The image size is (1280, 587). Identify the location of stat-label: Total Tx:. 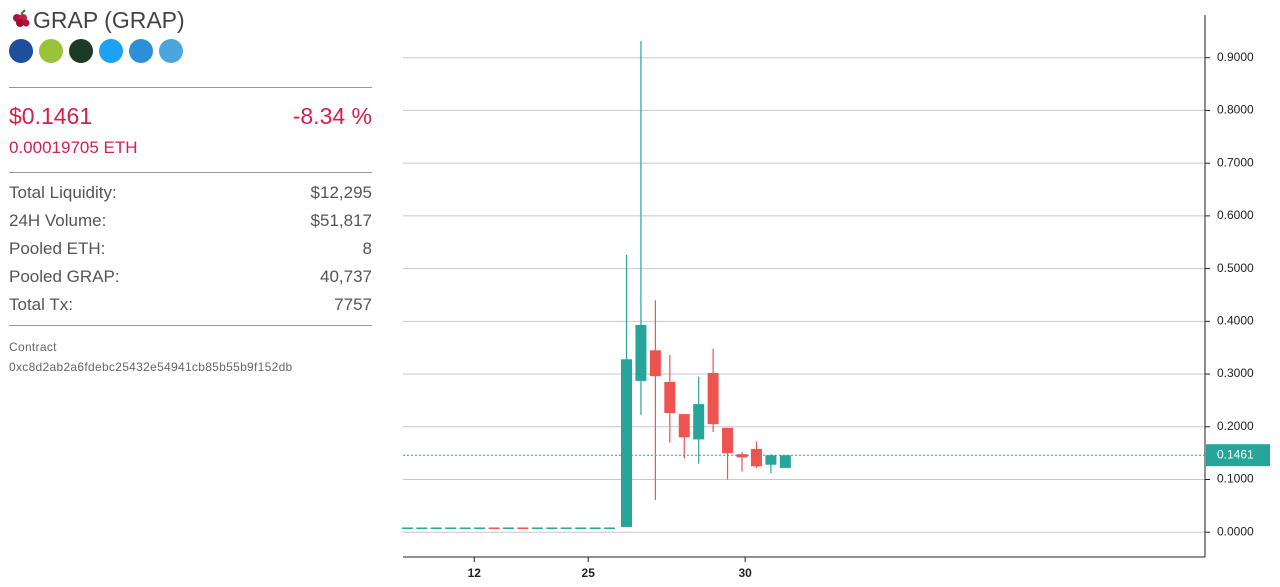
(41, 304).